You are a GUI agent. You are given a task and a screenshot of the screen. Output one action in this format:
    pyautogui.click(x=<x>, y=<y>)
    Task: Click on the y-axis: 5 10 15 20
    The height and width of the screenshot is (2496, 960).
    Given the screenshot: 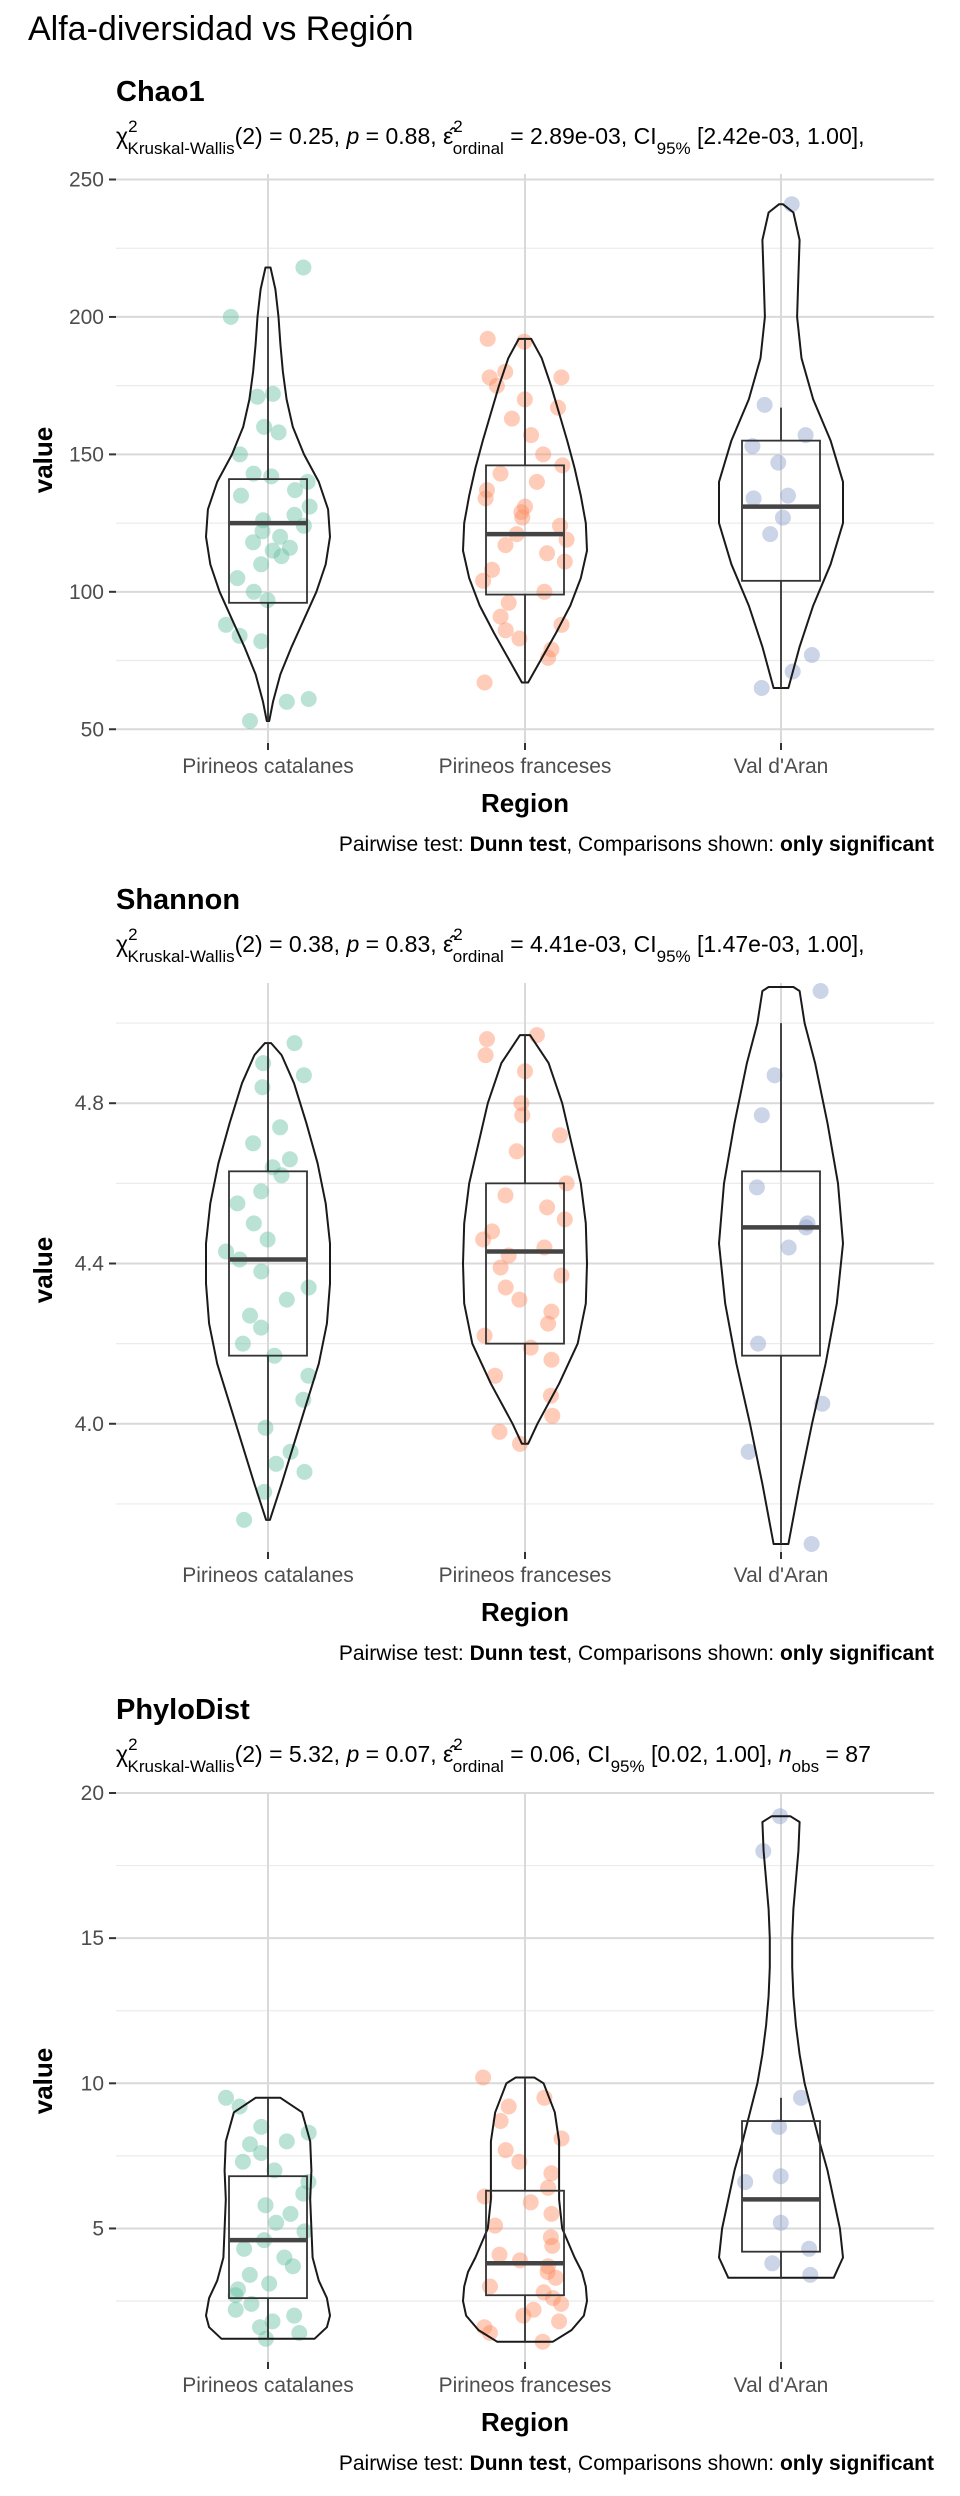 What is the action you would take?
    pyautogui.click(x=98, y=2011)
    